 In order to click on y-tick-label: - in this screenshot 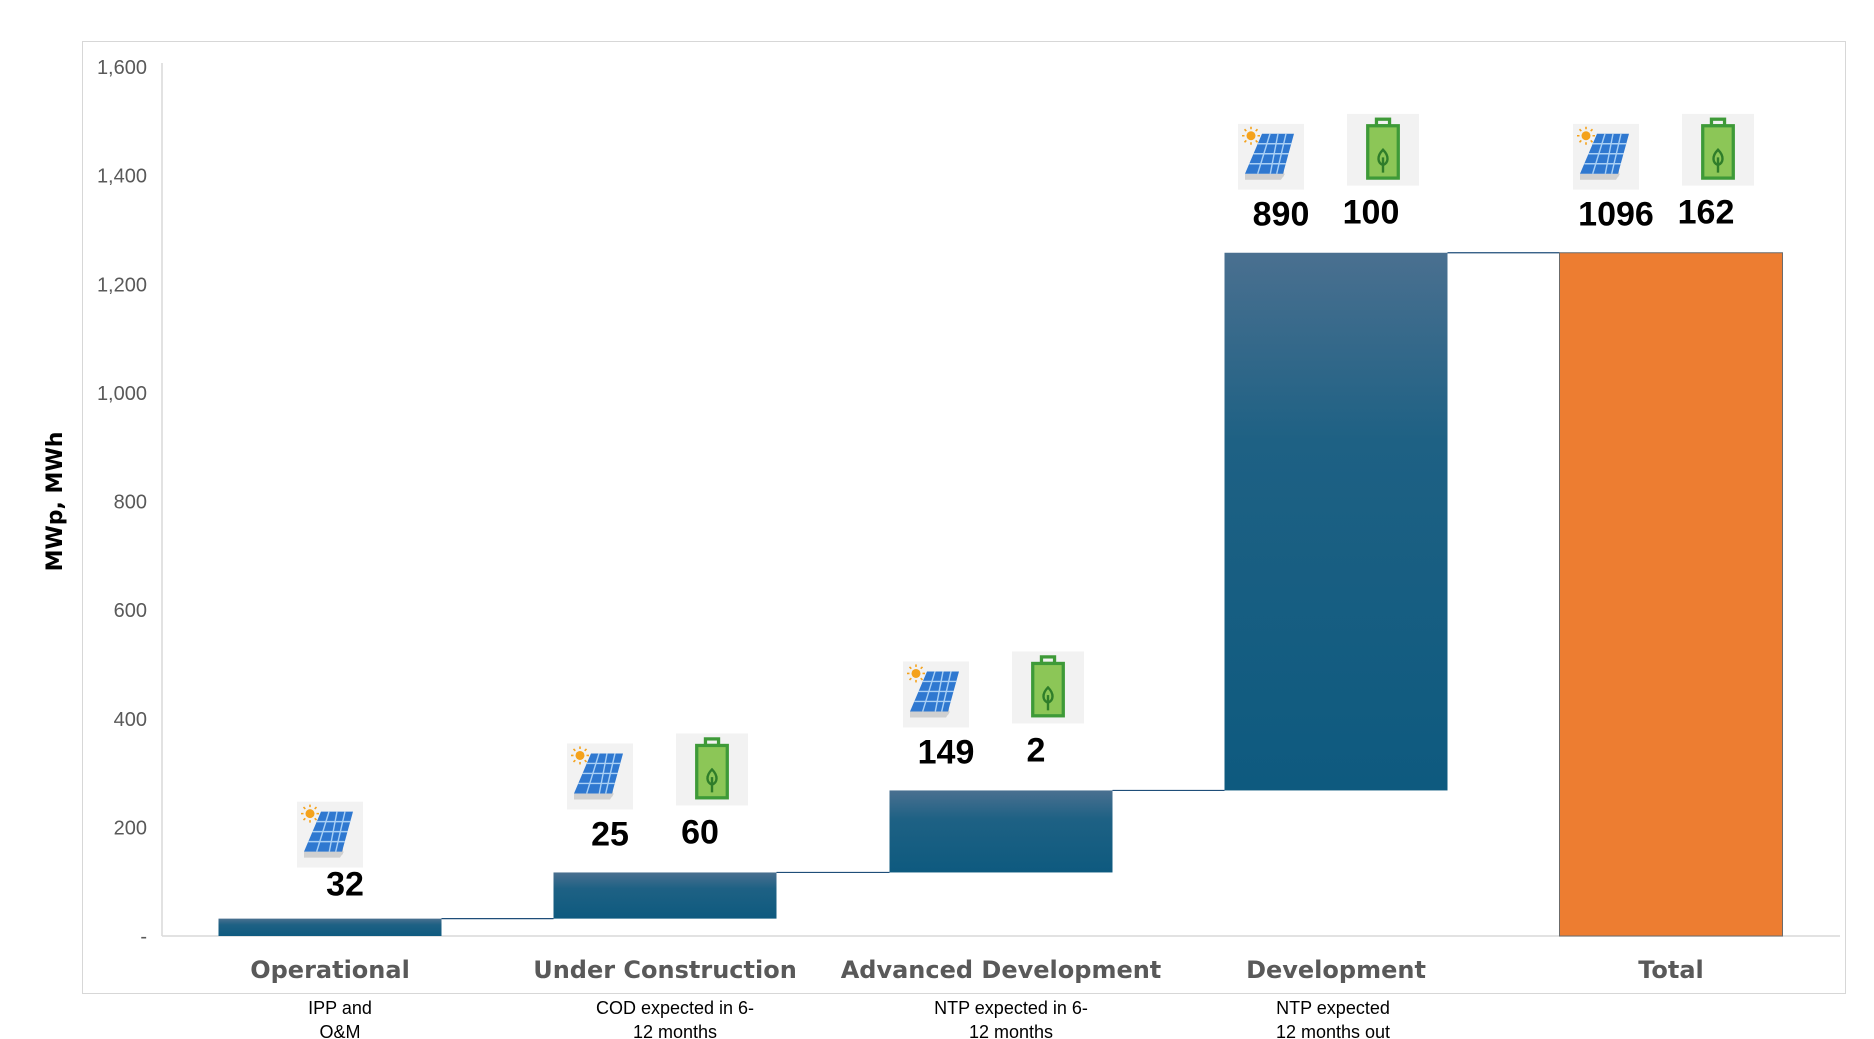, I will do `click(143, 937)`.